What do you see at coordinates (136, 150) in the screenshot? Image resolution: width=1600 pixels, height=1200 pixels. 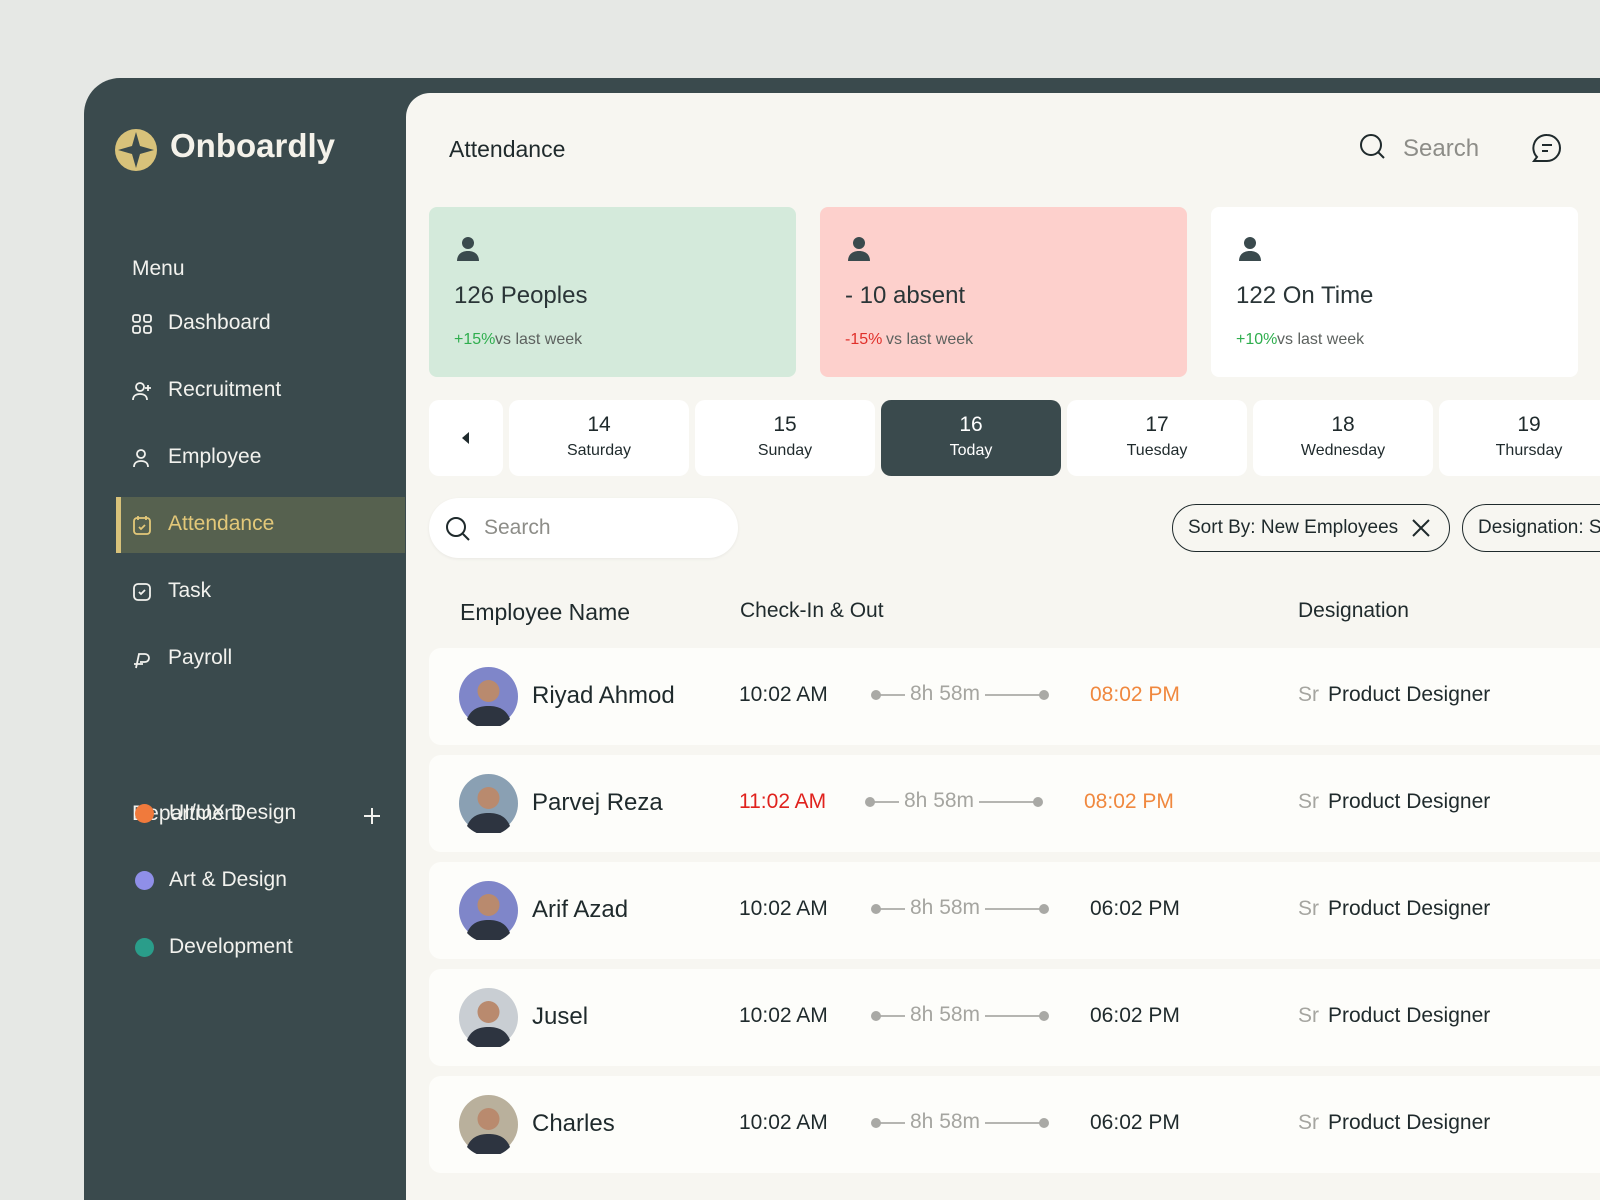 I see `logo` at bounding box center [136, 150].